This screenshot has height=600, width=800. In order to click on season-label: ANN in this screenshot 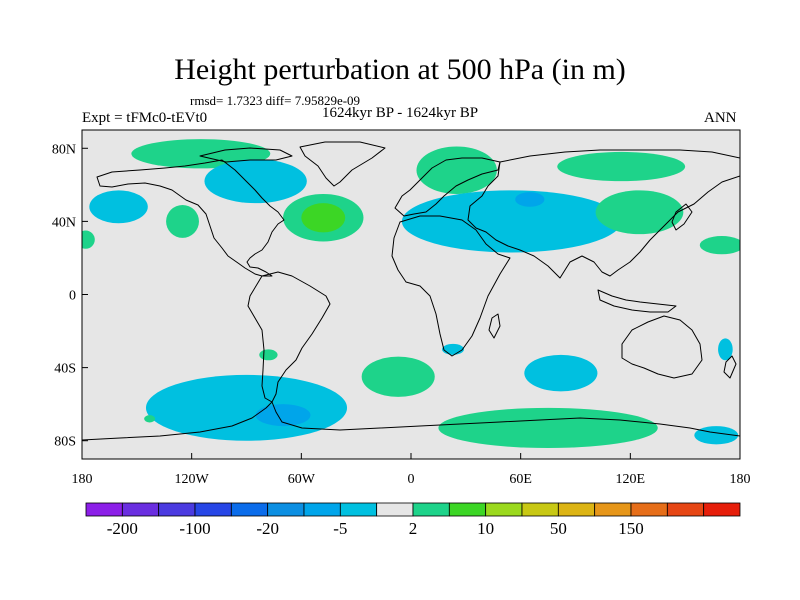, I will do `click(720, 118)`.